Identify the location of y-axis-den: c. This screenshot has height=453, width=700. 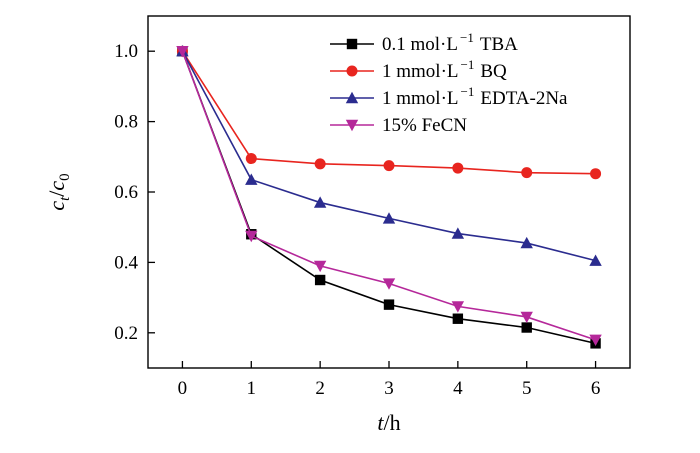
(56, 186).